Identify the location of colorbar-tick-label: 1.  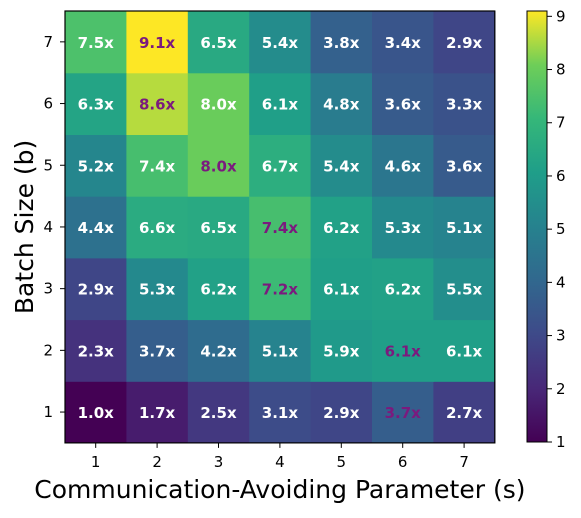
(561, 442).